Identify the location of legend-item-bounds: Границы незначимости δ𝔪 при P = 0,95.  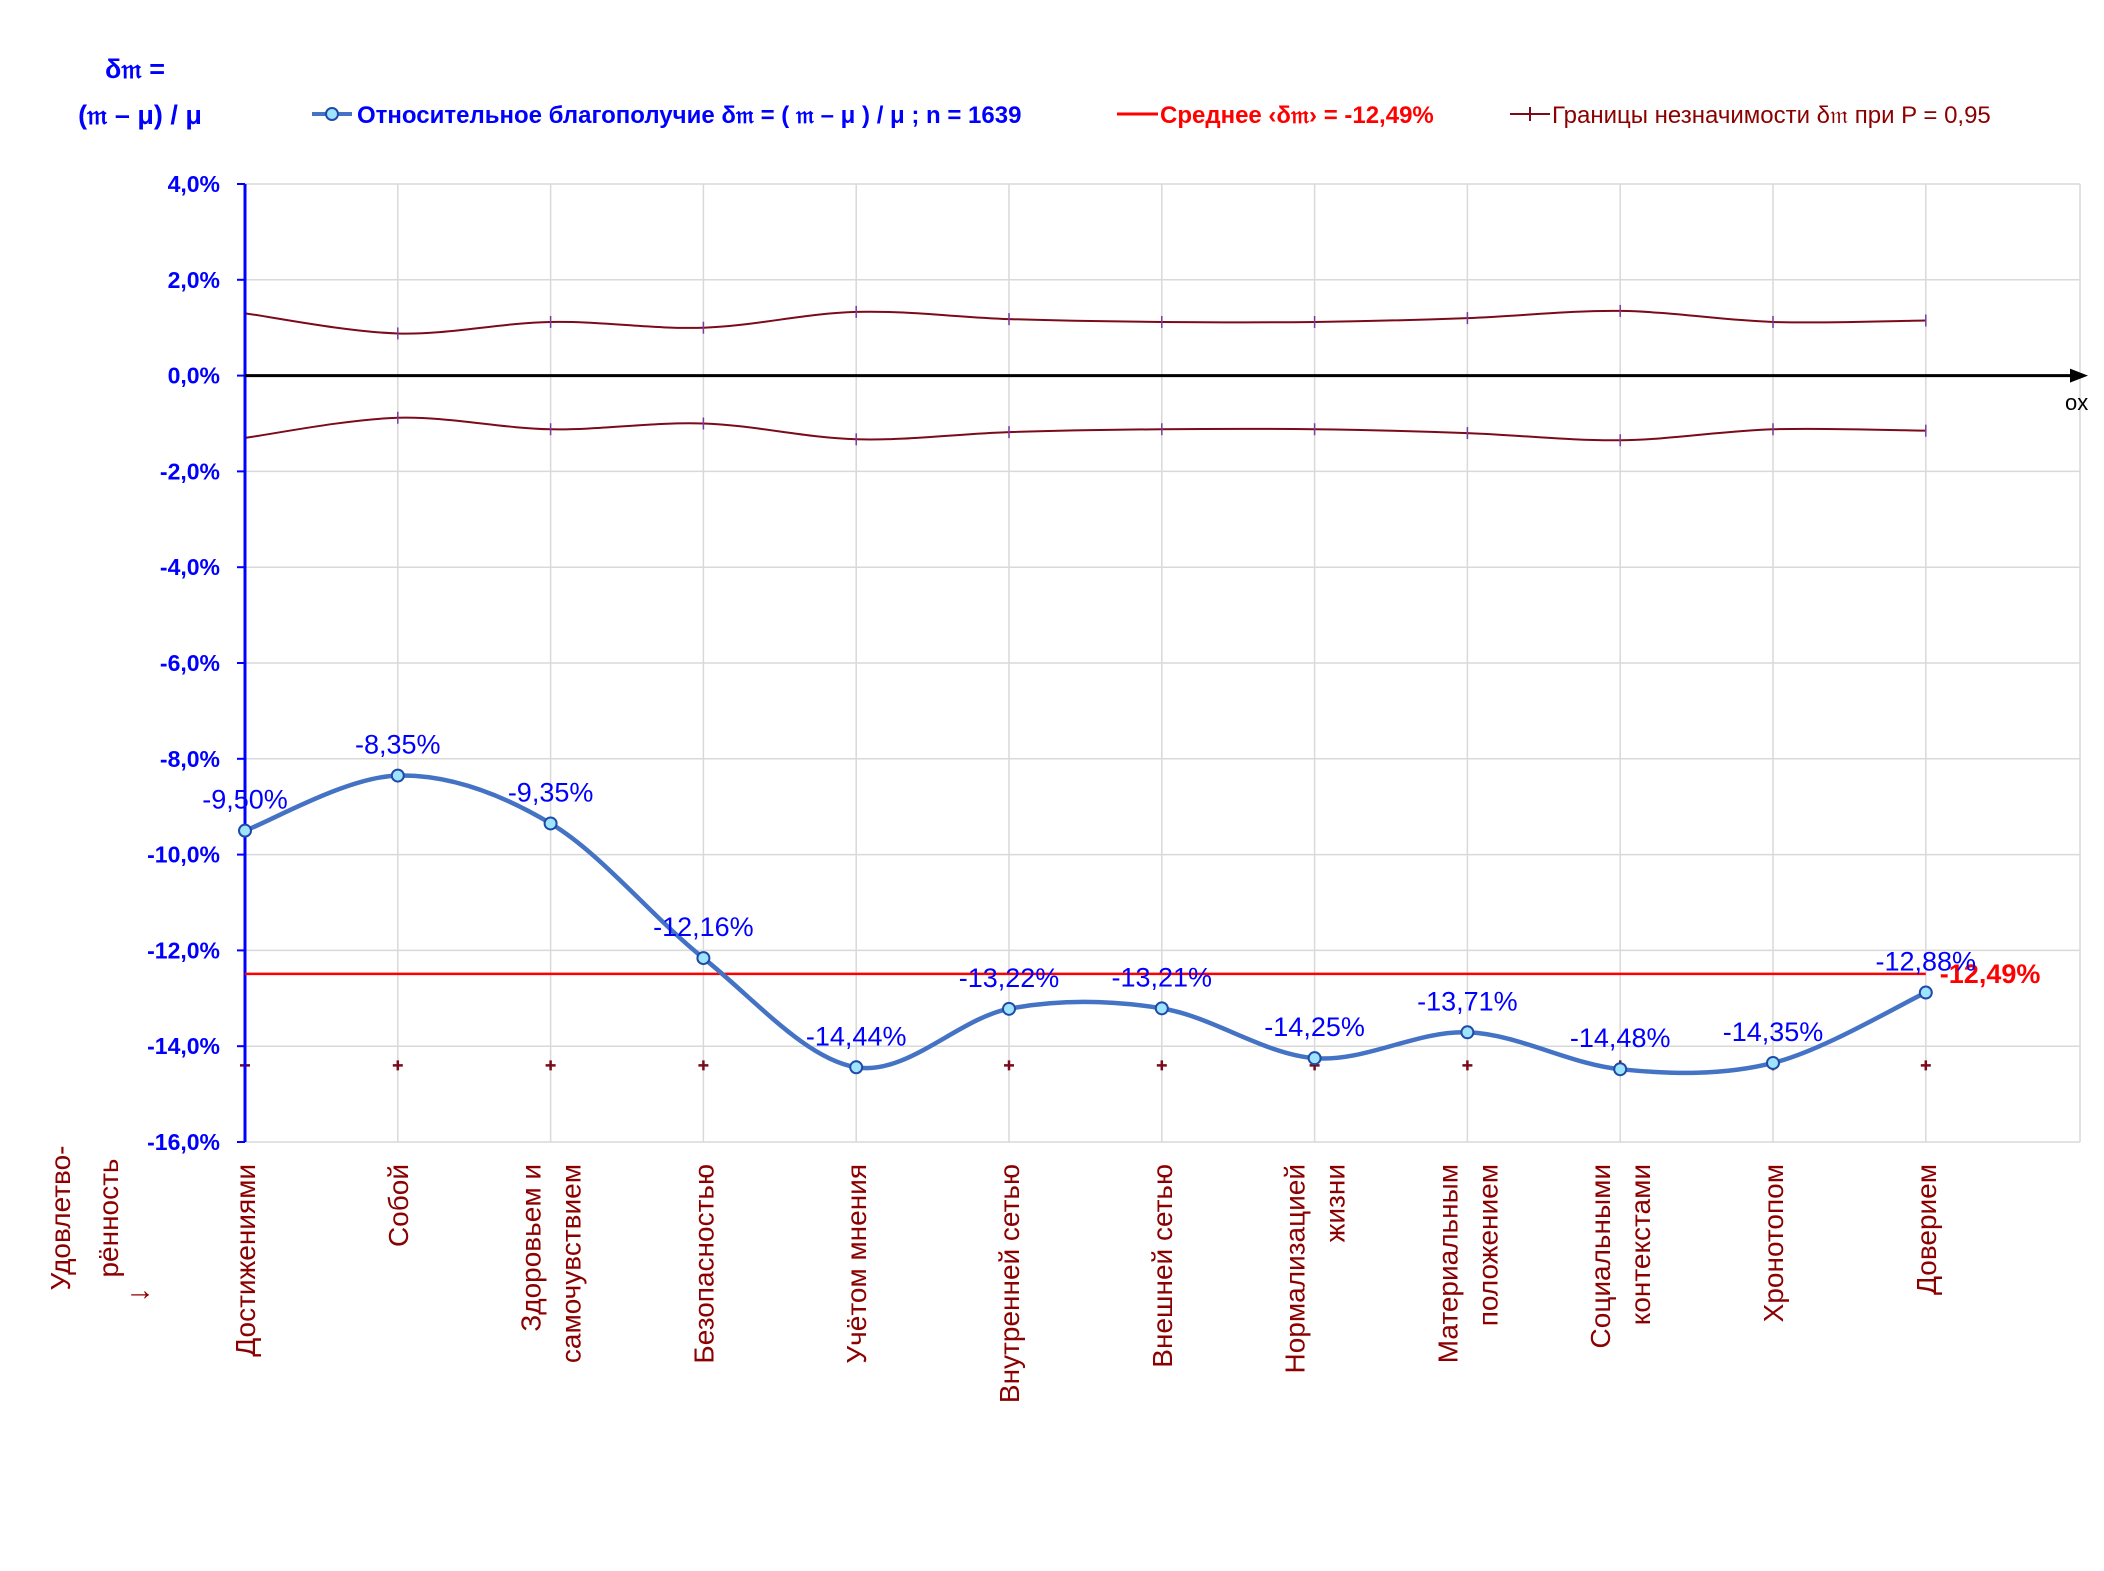
(1750, 115).